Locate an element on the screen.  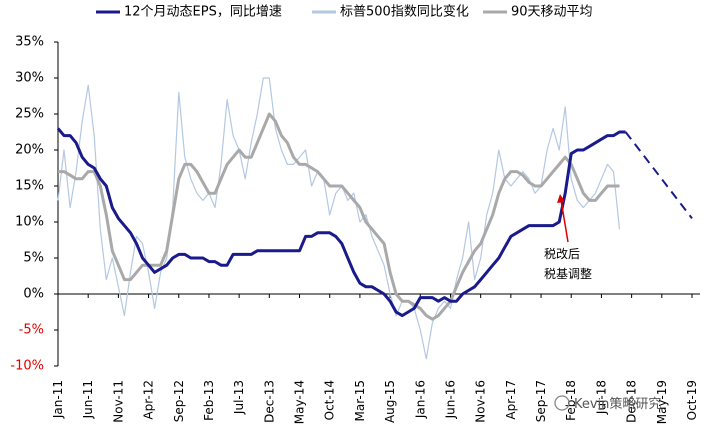
tax-reform-annotation: 税改后 税基调整 is located at coordinates (568, 237).